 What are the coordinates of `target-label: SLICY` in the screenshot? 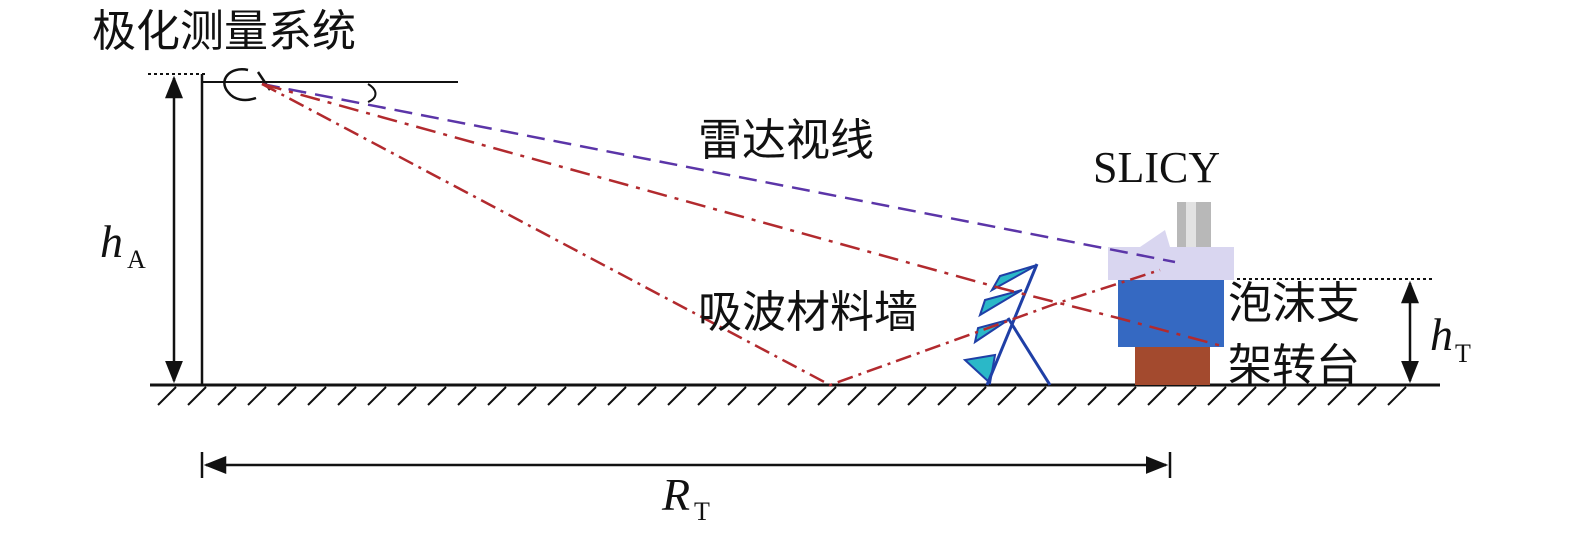 It's located at (1156, 167).